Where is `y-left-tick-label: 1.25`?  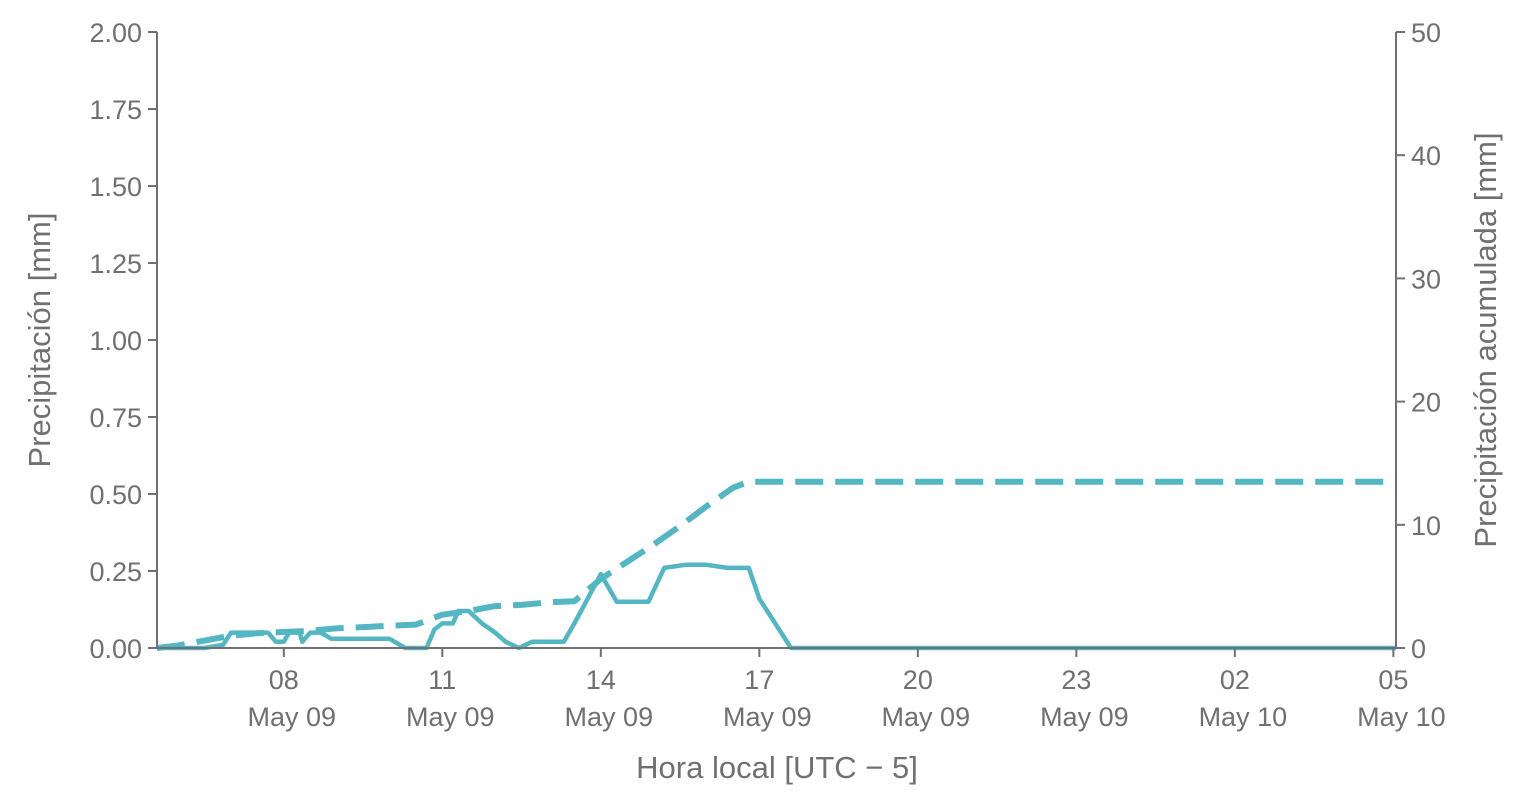
y-left-tick-label: 1.25 is located at coordinates (115, 264).